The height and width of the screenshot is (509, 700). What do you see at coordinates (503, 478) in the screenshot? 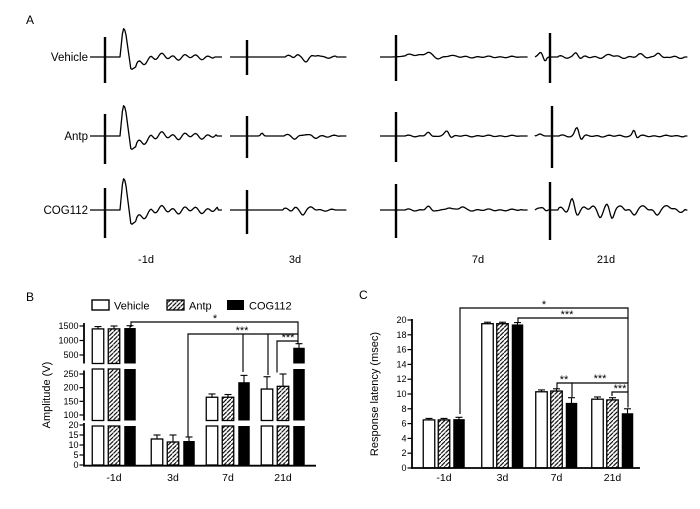
I see `c-x-label-3d: 3d` at bounding box center [503, 478].